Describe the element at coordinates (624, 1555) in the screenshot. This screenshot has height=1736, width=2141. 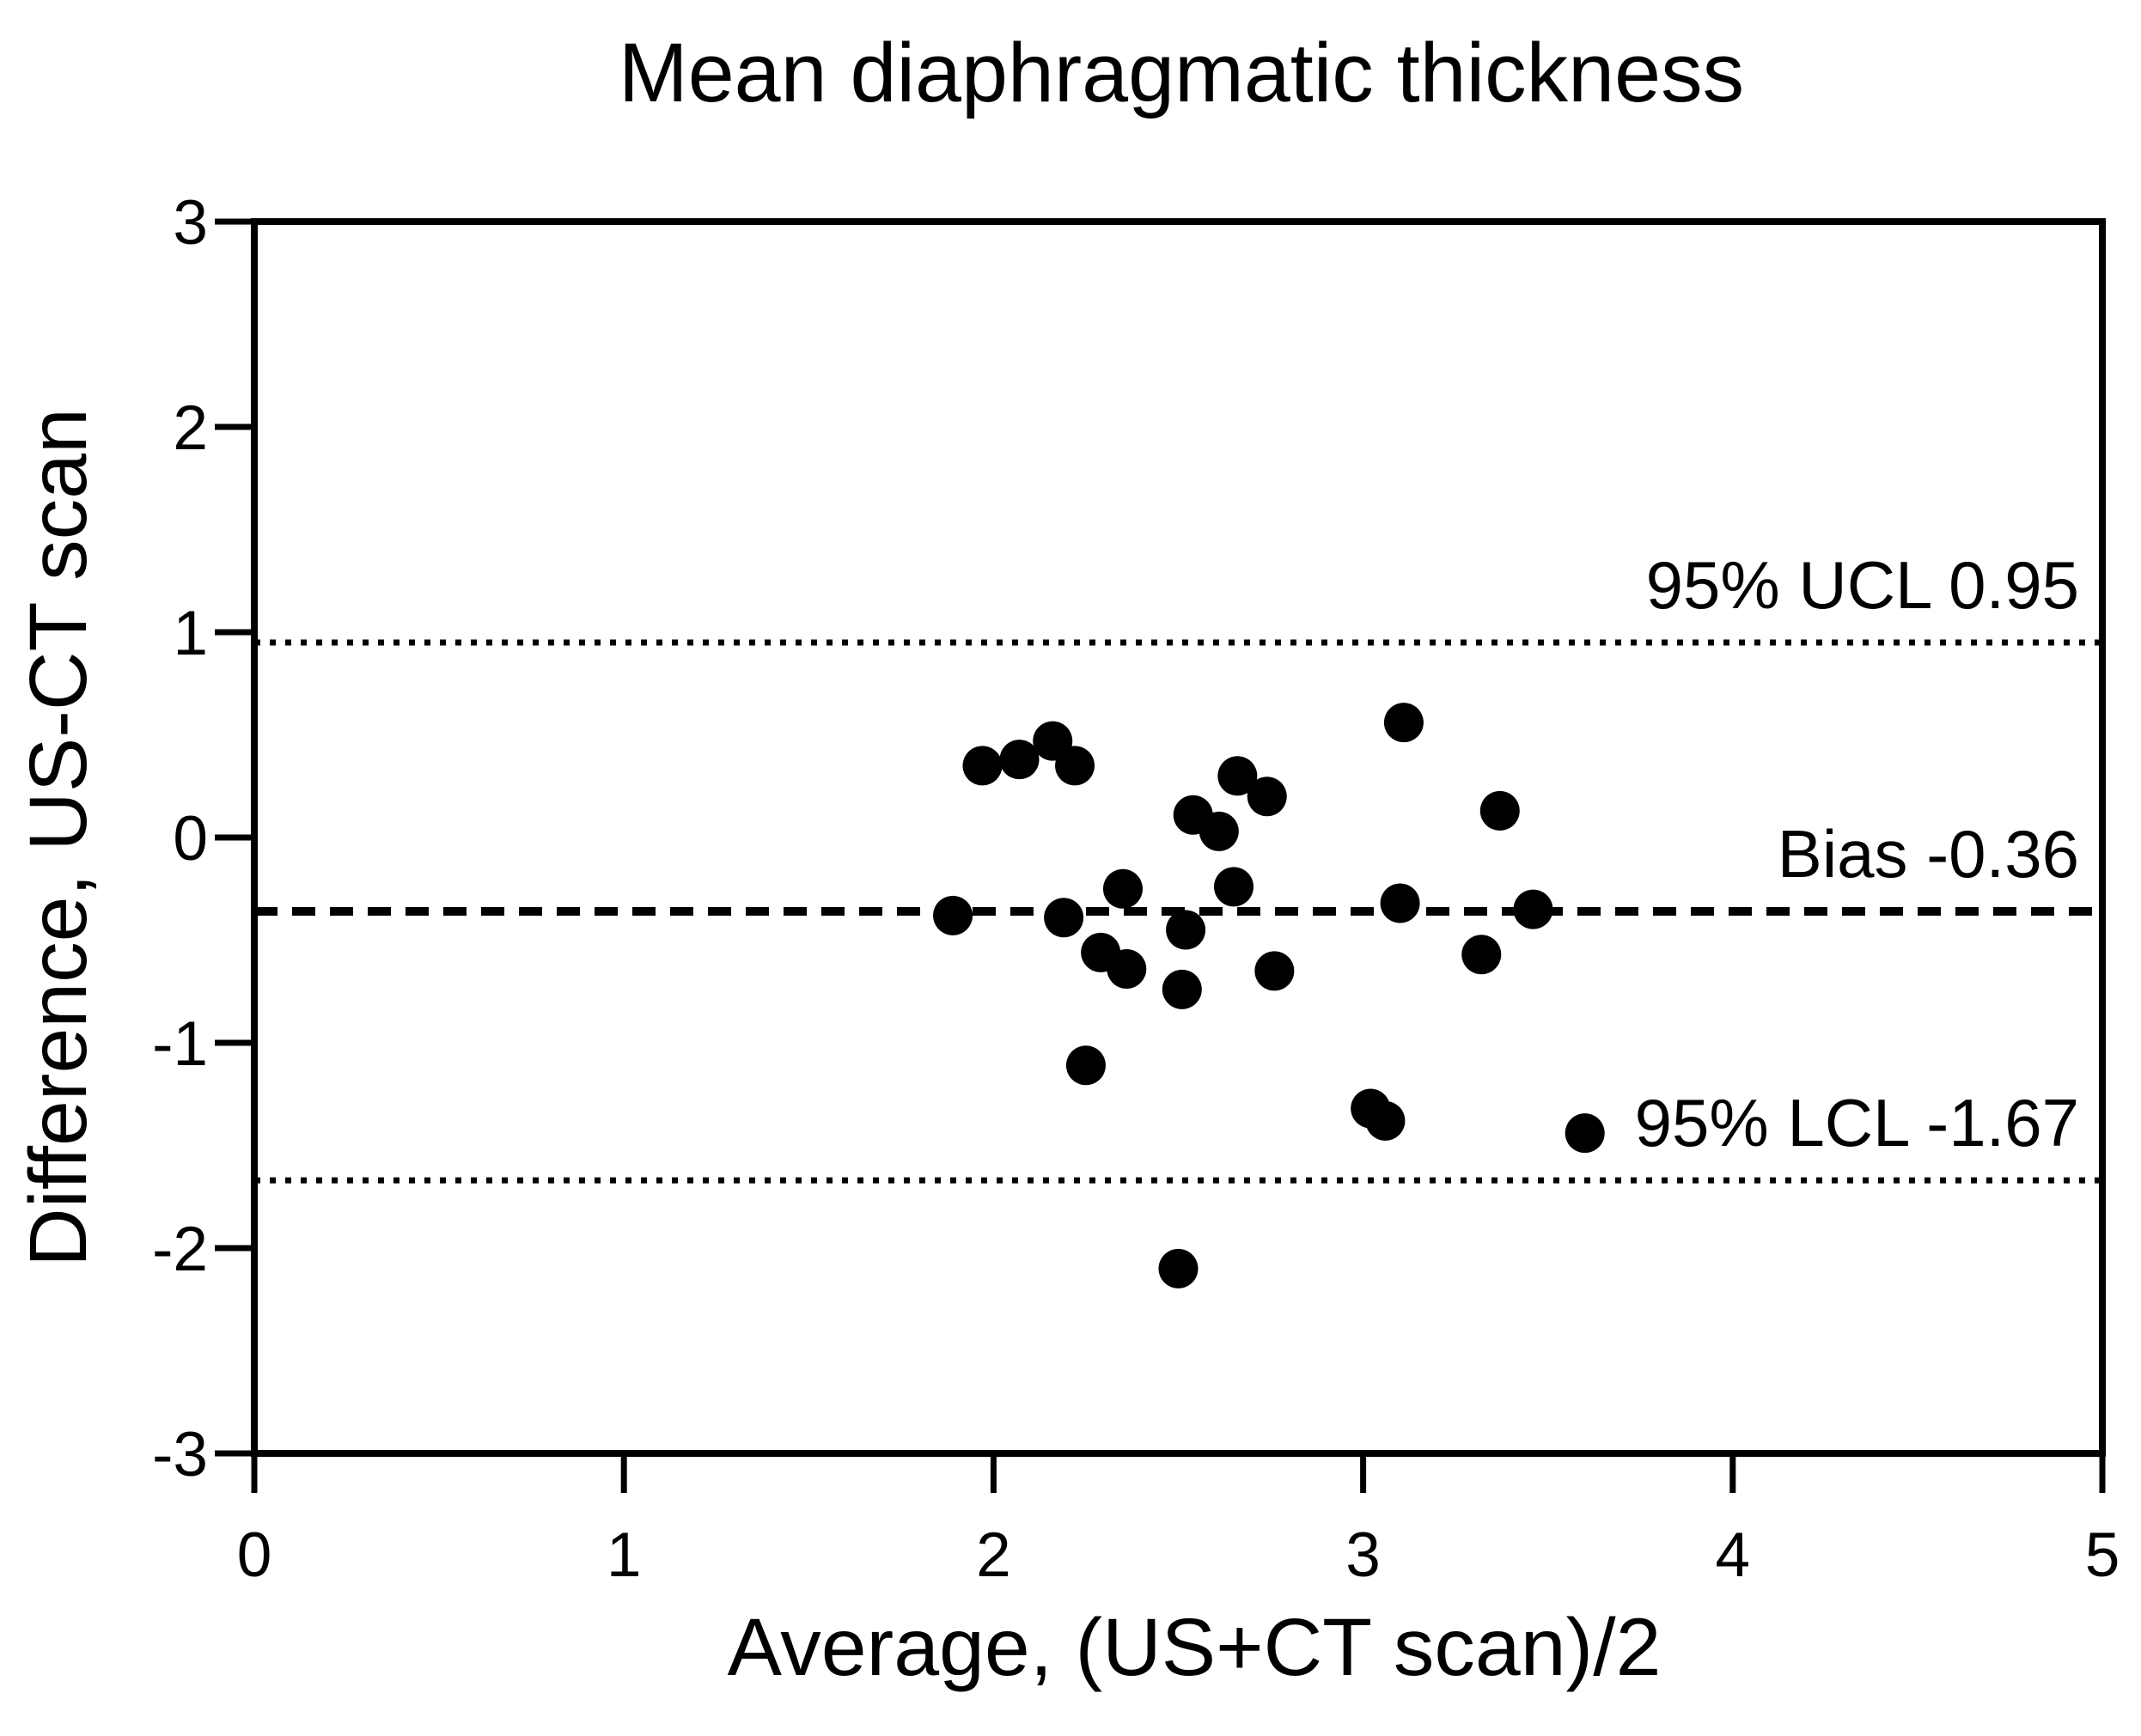
I see `x-tick-label: 1` at that location.